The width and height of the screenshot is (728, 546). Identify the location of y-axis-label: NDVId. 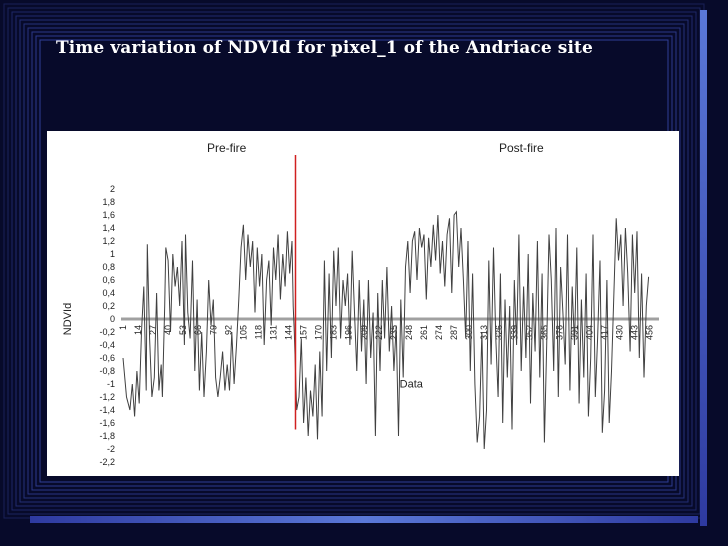
(68, 319).